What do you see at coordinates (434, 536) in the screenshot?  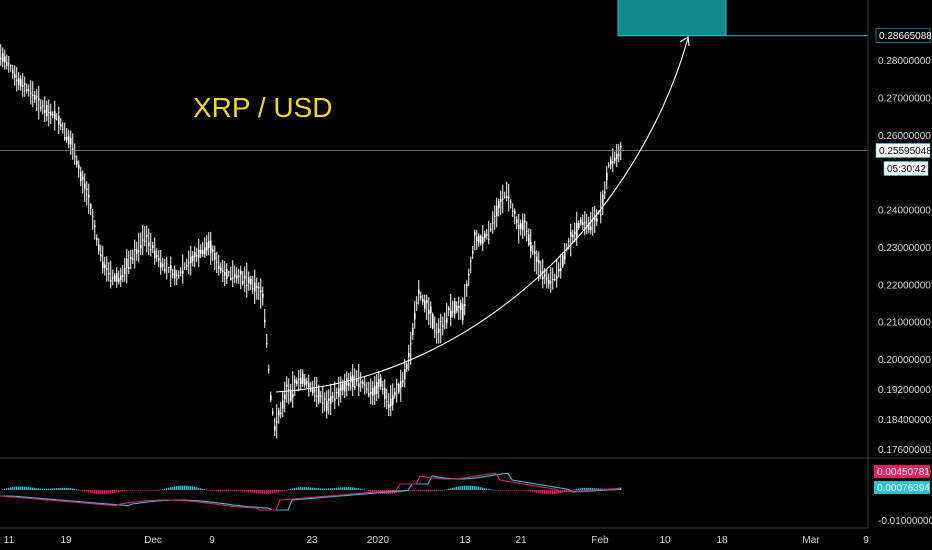 I see `time-axis: 11 19 Dec 9 23 2020 13 21 Feb 10 18 Mar 9` at bounding box center [434, 536].